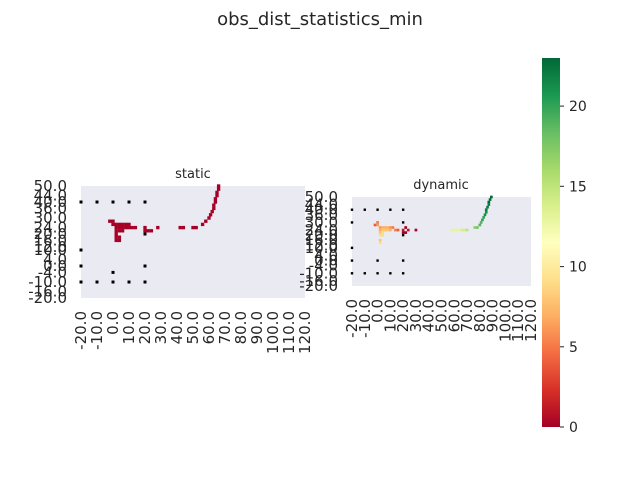 Image resolution: width=640 pixels, height=480 pixels. Describe the element at coordinates (50, 247) in the screenshot. I see `static-y-tick-label: 12.0` at that location.